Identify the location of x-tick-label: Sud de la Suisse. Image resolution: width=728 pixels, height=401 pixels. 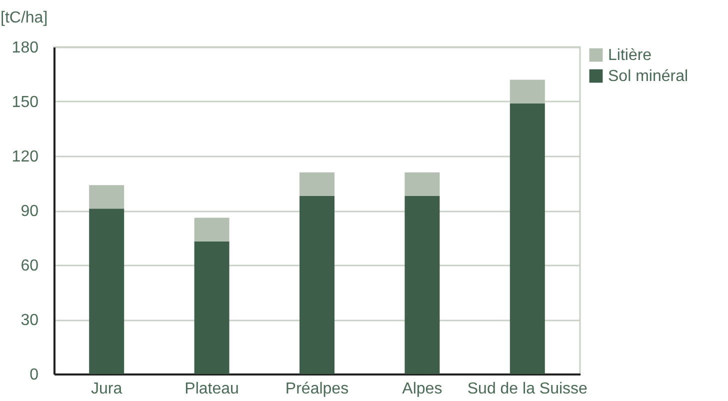
(527, 389).